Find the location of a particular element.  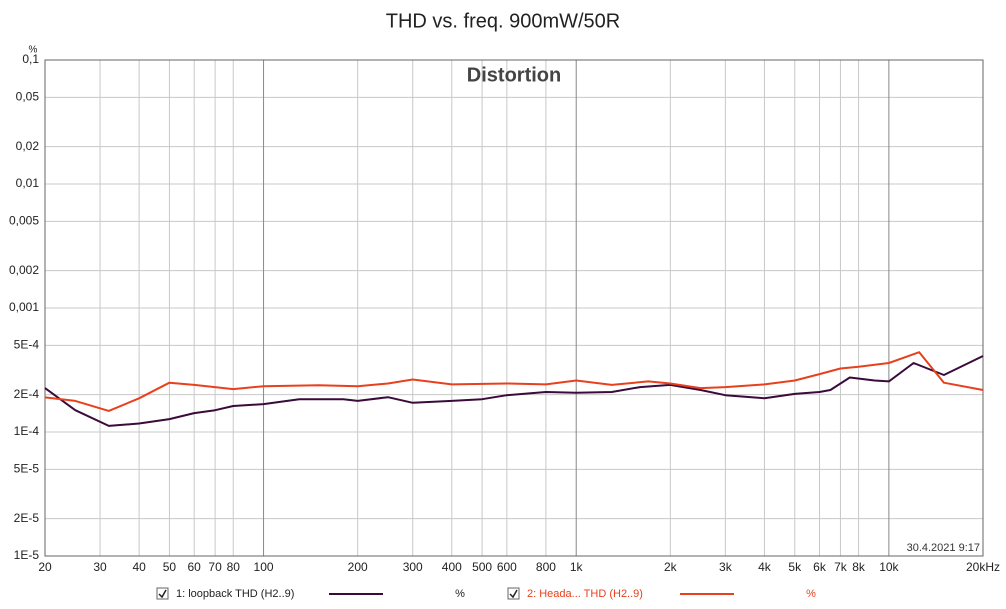

x-tick-label: 10k is located at coordinates (889, 567).